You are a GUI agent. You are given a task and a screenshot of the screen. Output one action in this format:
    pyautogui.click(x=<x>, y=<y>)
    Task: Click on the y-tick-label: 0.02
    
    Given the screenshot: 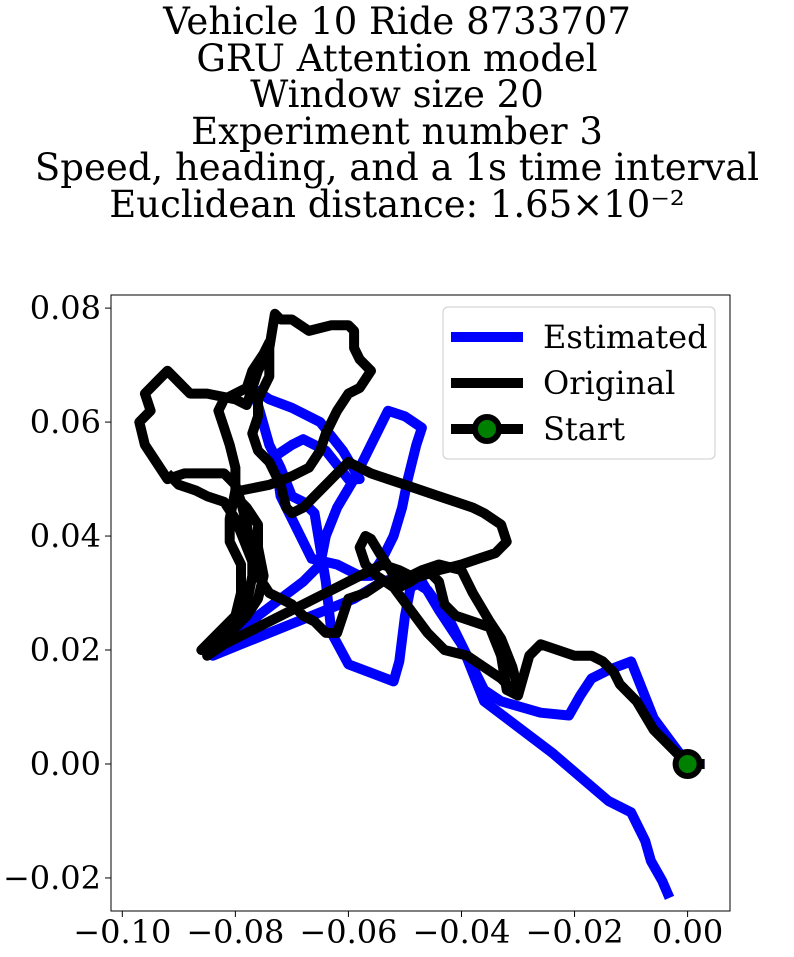 What is the action you would take?
    pyautogui.click(x=65, y=650)
    